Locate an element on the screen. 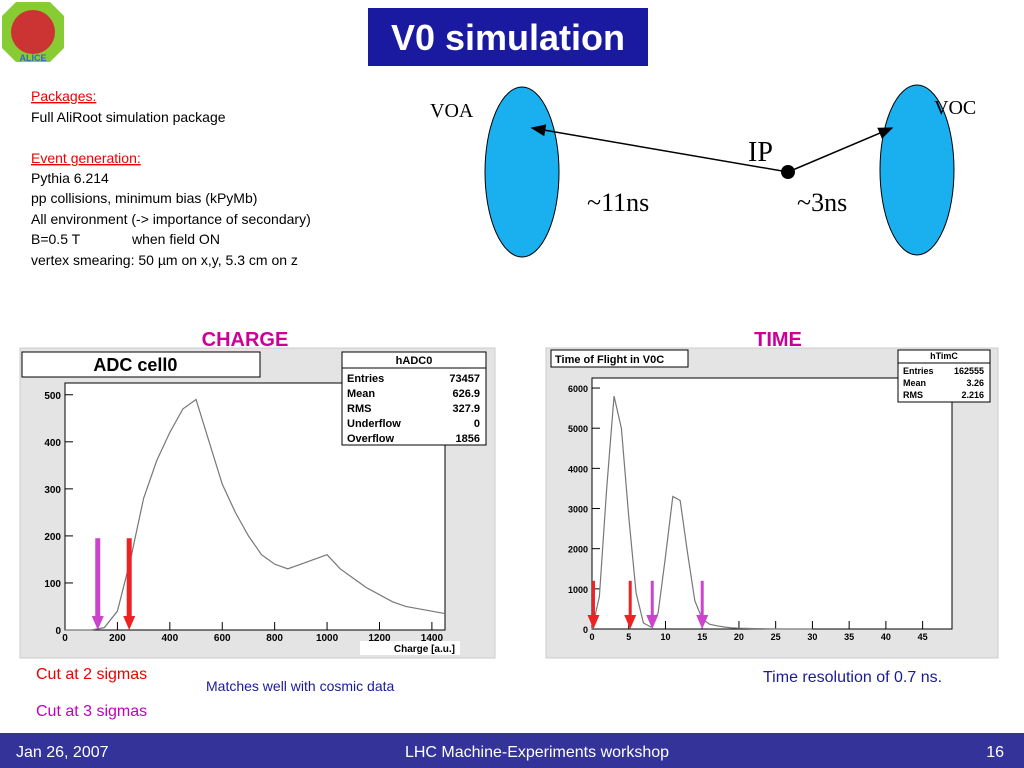 This screenshot has height=768, width=1024. diagram-label: IP is located at coordinates (760, 152).